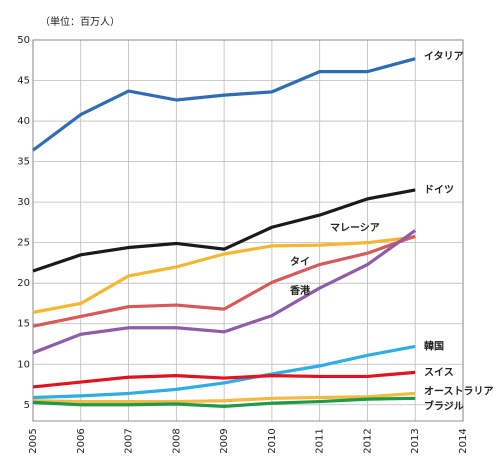  What do you see at coordinates (23, 40) in the screenshot?
I see `y-tick-label: 50` at bounding box center [23, 40].